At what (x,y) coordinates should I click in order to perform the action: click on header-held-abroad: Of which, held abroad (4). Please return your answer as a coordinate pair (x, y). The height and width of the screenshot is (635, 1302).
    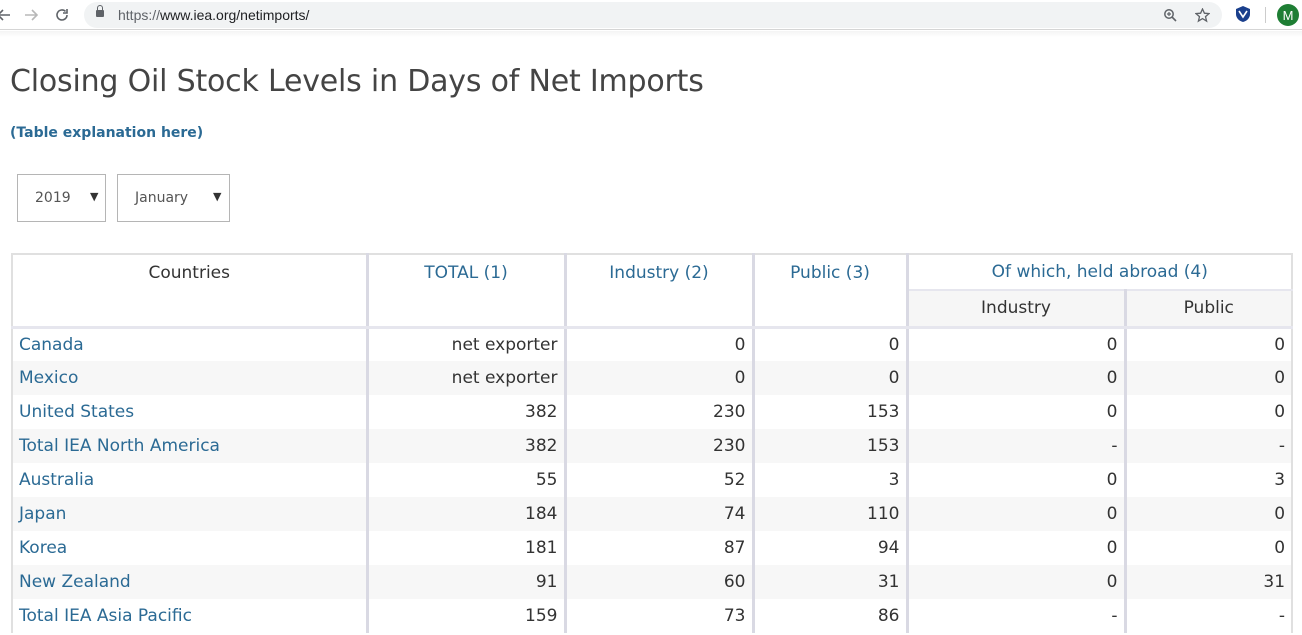
    Looking at the image, I should click on (1099, 272).